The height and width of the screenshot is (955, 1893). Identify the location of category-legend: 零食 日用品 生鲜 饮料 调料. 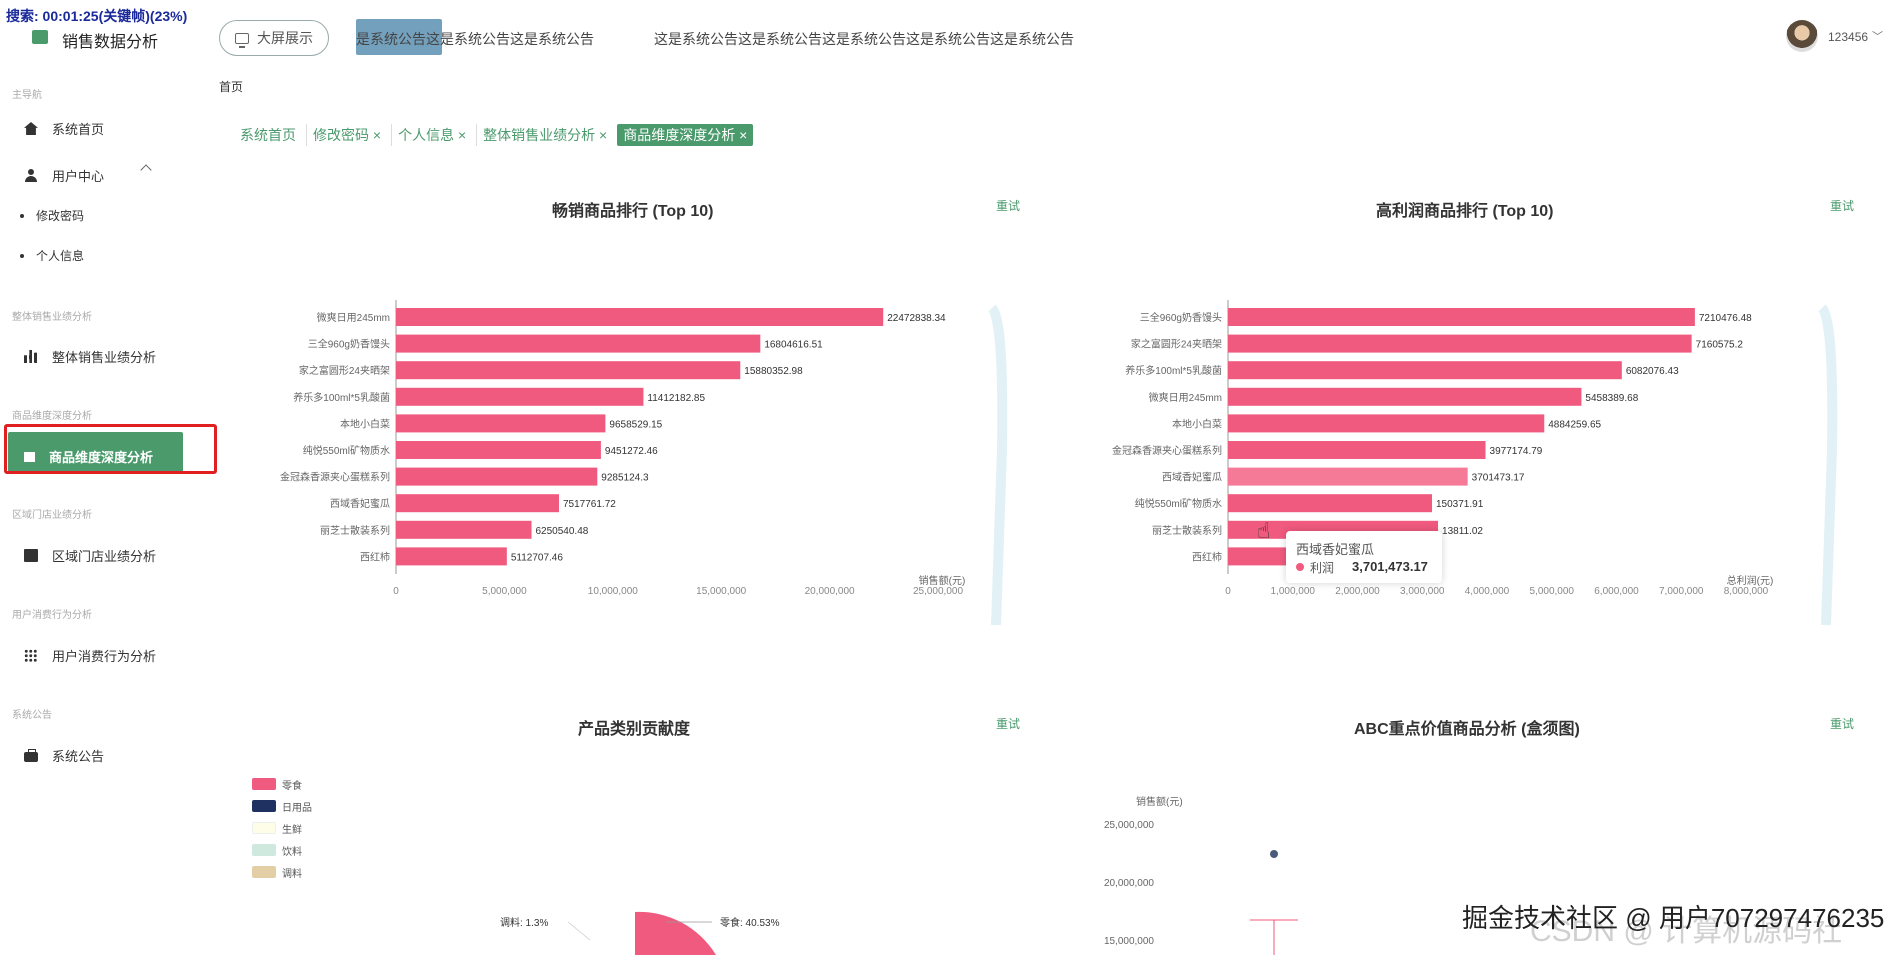
(282, 828).